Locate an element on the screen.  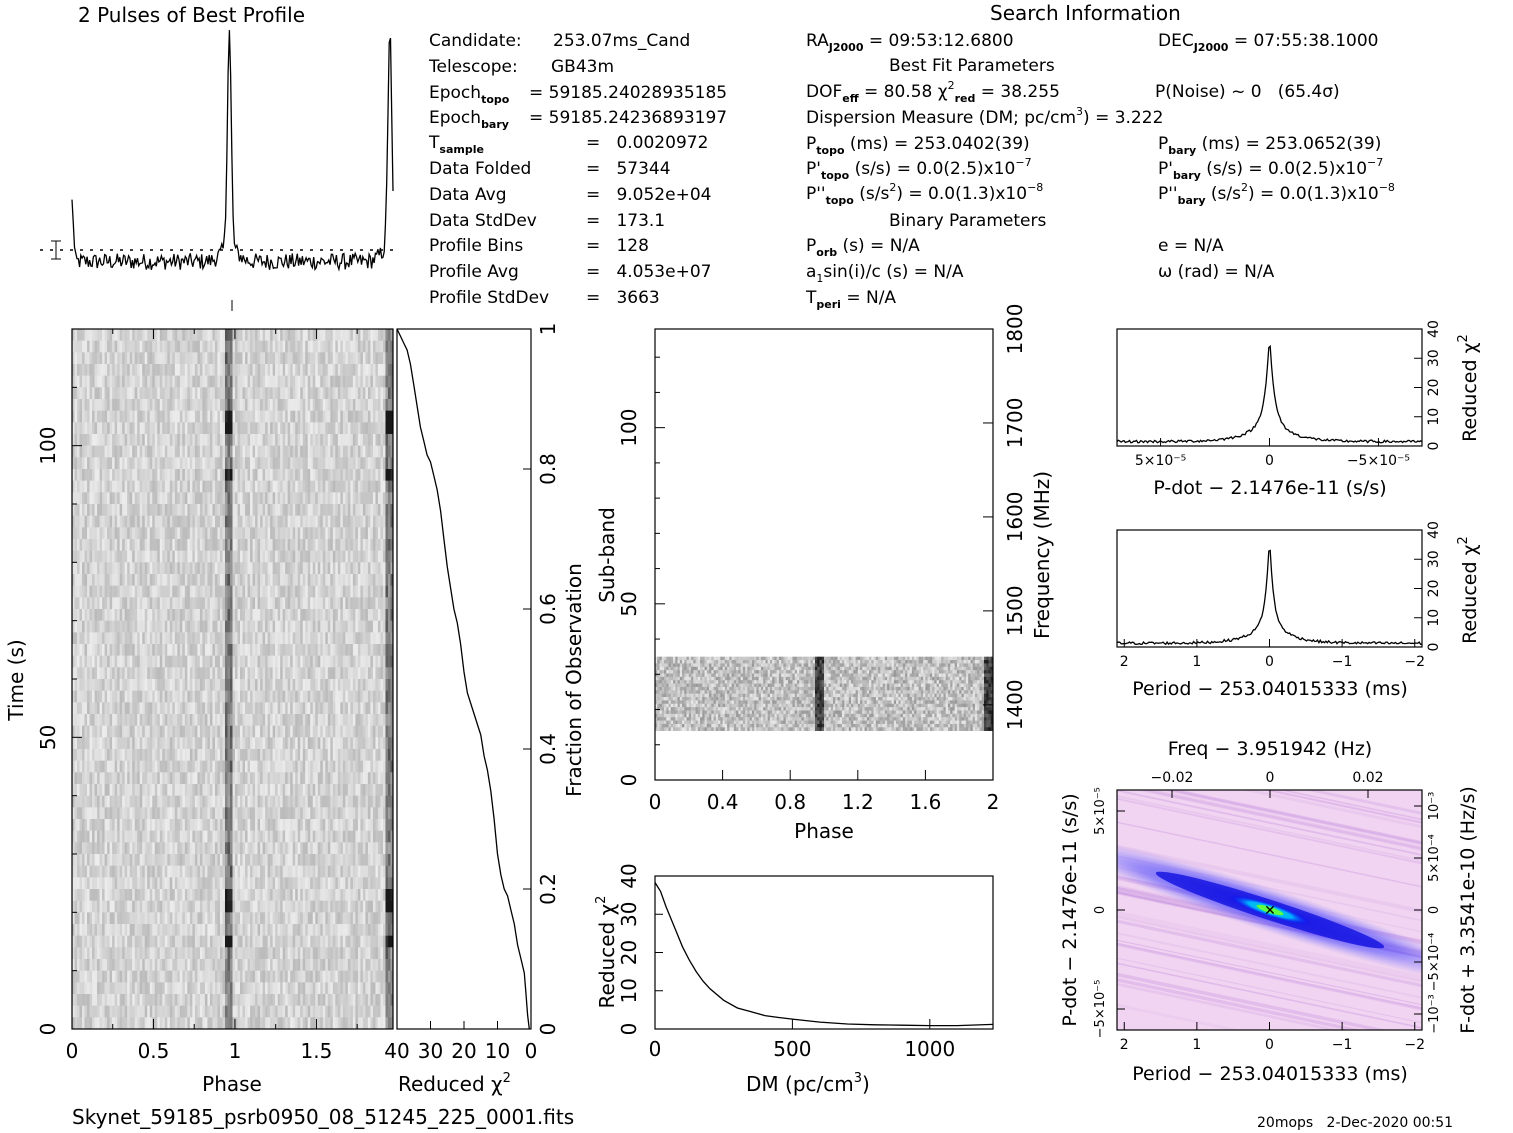
best-fit-title: Best Fit Parameters is located at coordinates (972, 66).